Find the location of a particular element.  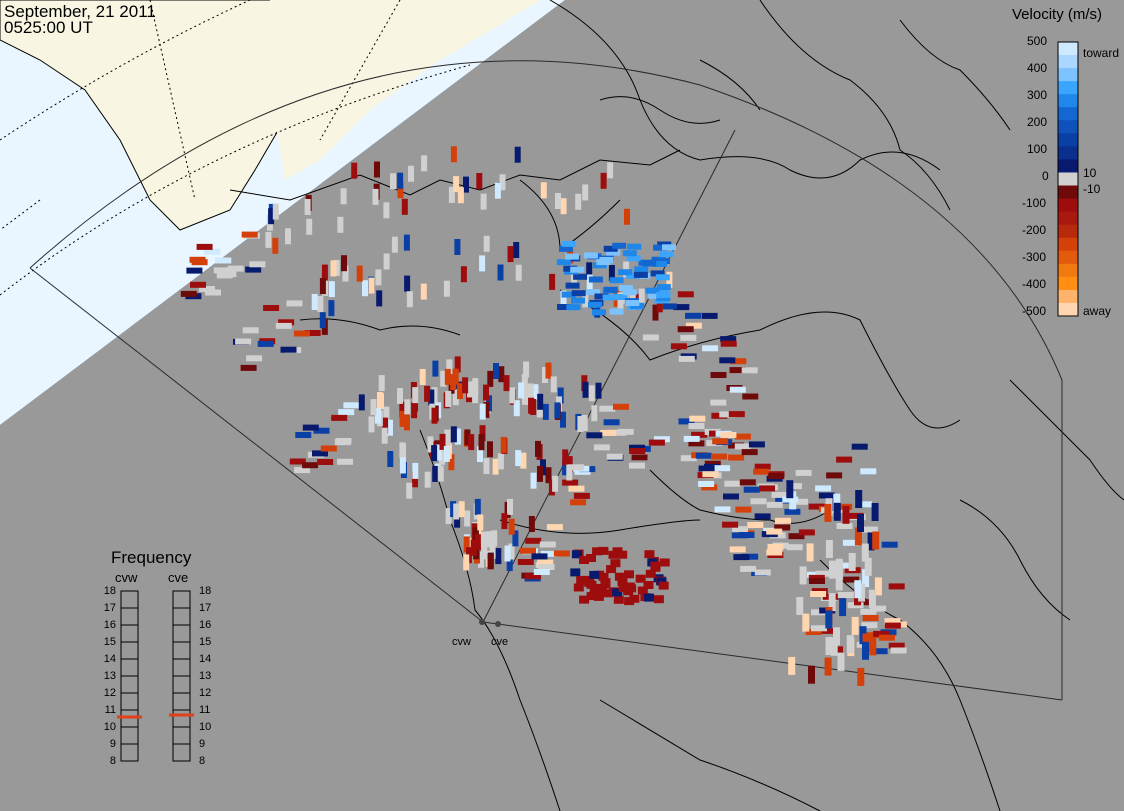

frequency-tick-right: 18 is located at coordinates (205, 591).